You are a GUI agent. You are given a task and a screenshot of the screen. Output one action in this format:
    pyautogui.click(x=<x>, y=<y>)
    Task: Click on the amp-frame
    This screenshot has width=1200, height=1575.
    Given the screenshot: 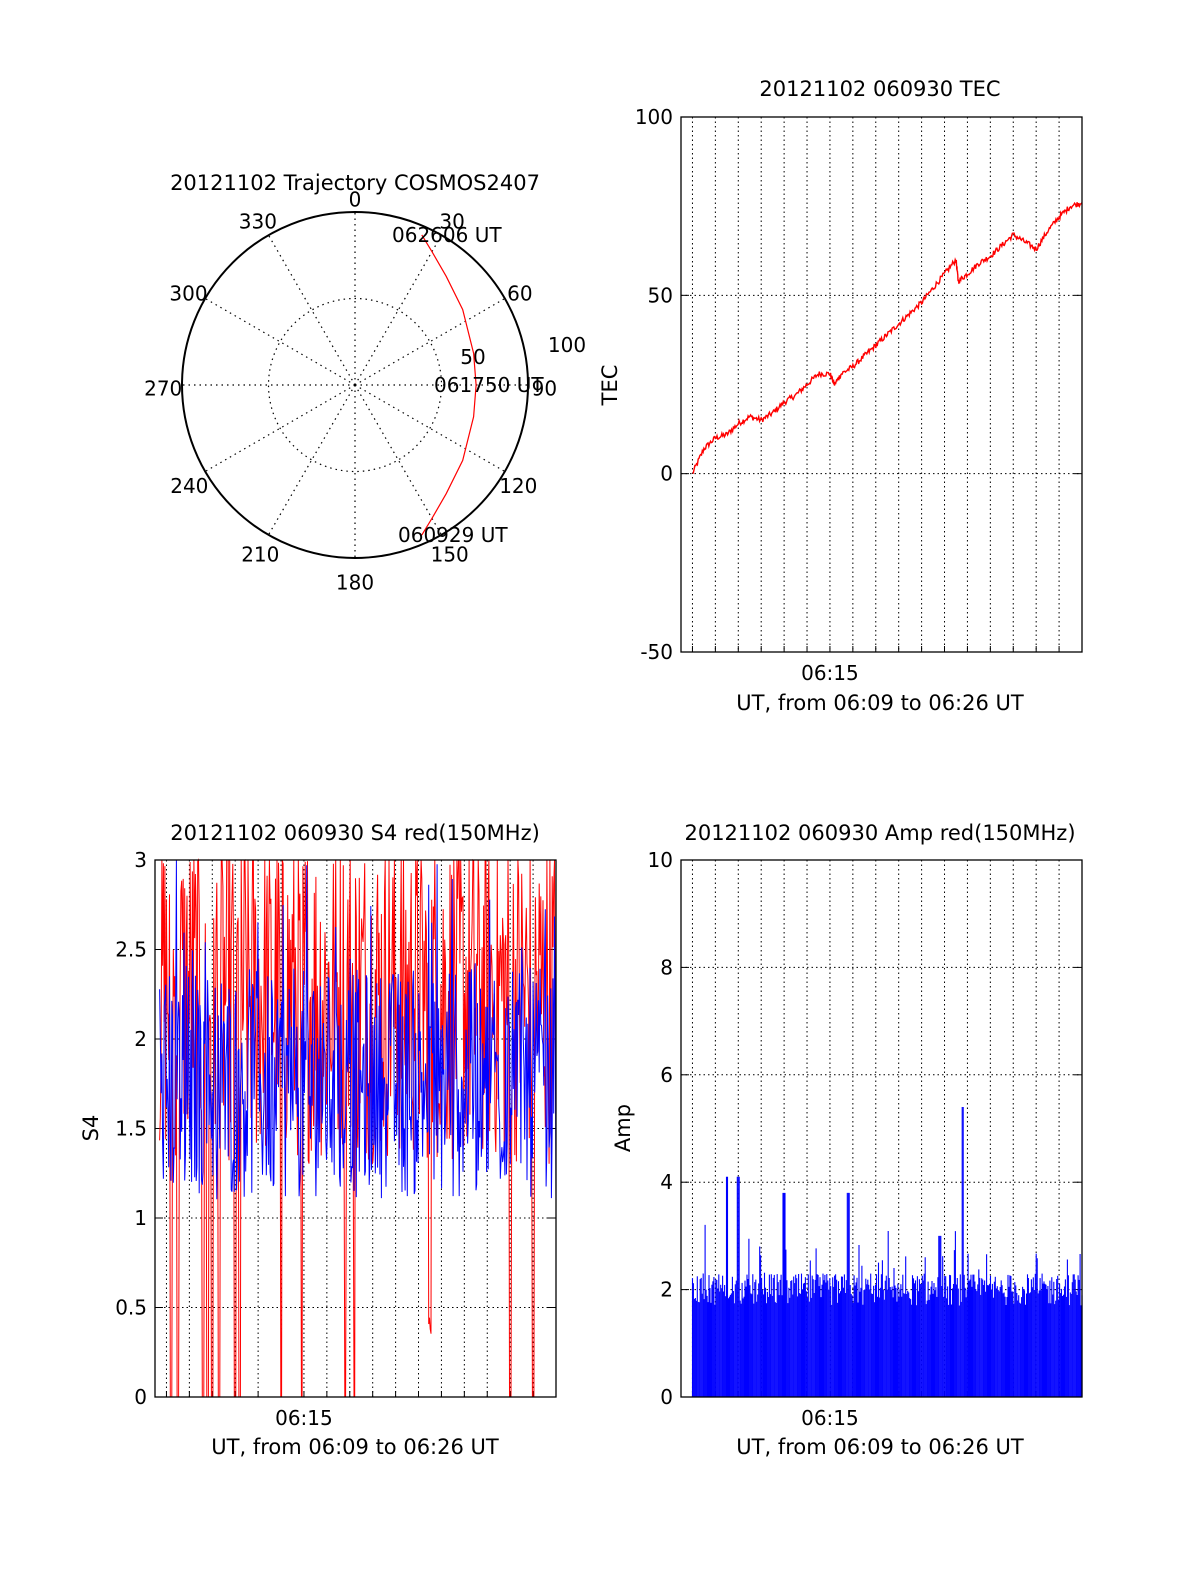 What is the action you would take?
    pyautogui.click(x=881, y=1128)
    